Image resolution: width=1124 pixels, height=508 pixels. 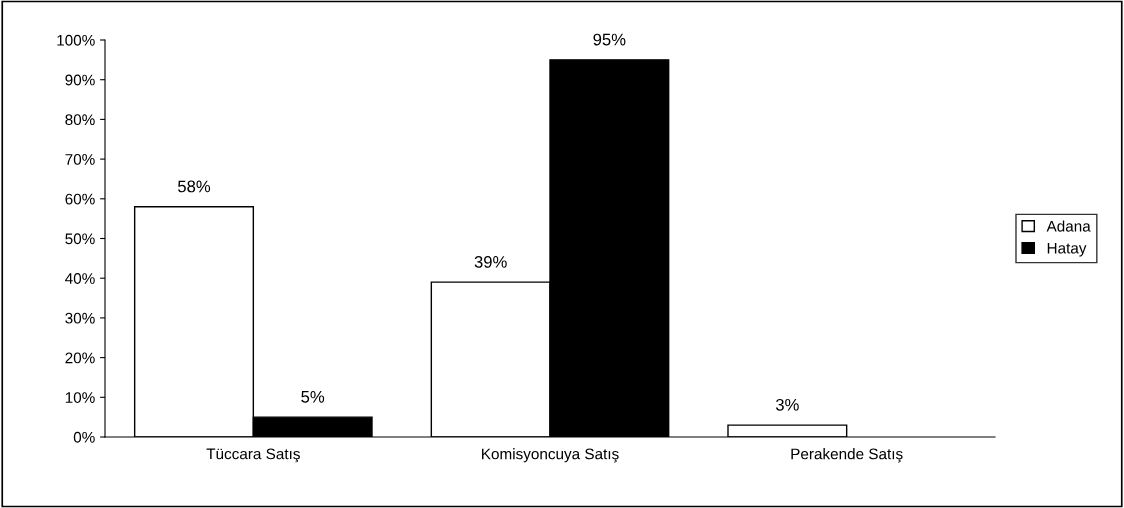 I want to click on legend-label: Adana, so click(x=1068, y=226).